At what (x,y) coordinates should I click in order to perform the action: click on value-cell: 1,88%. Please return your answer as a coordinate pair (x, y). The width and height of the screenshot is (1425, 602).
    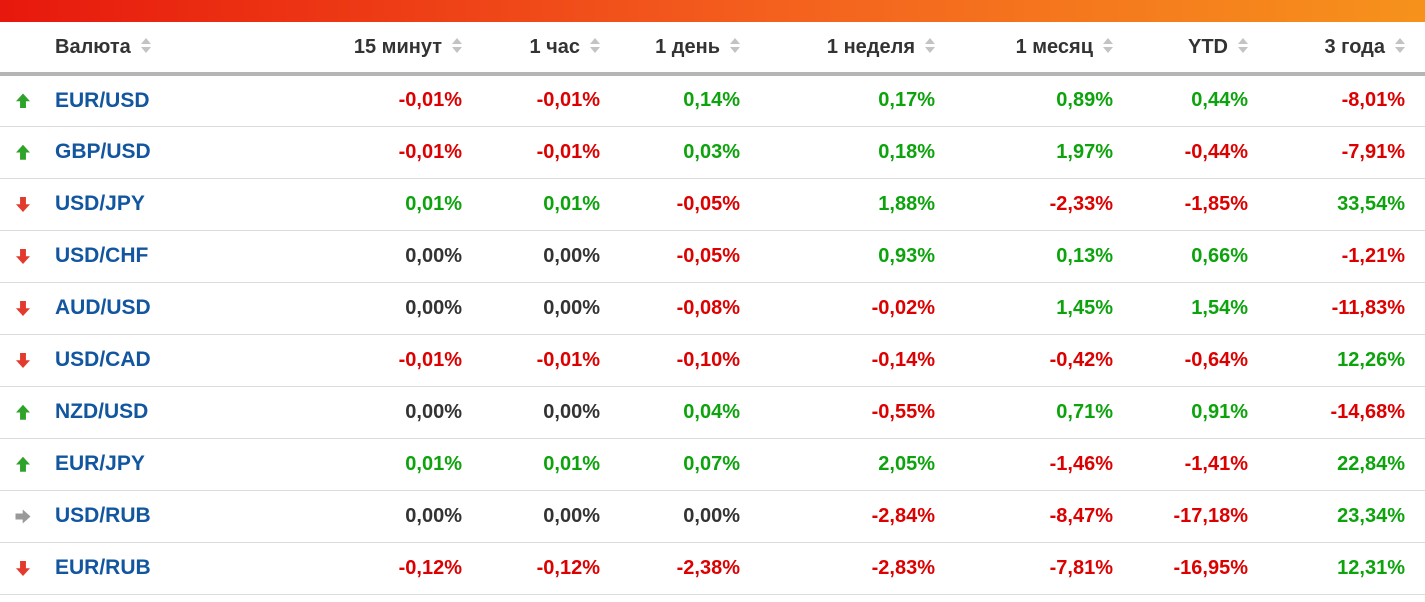
    Looking at the image, I should click on (837, 204).